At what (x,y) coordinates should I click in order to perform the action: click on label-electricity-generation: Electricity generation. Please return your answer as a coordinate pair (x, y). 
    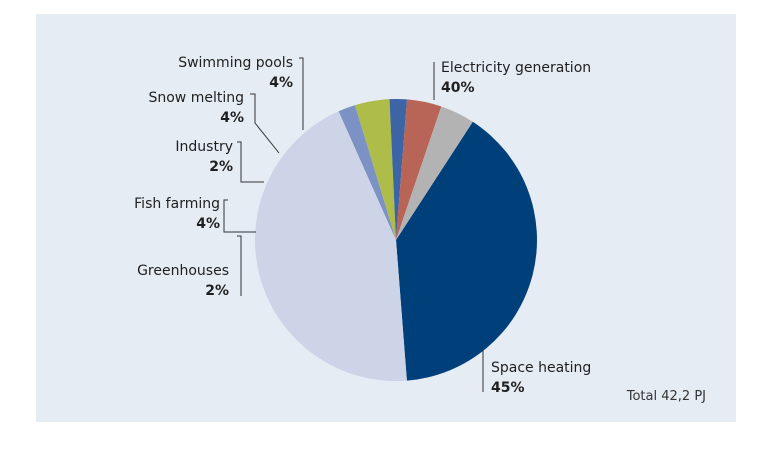
    Looking at the image, I should click on (516, 68).